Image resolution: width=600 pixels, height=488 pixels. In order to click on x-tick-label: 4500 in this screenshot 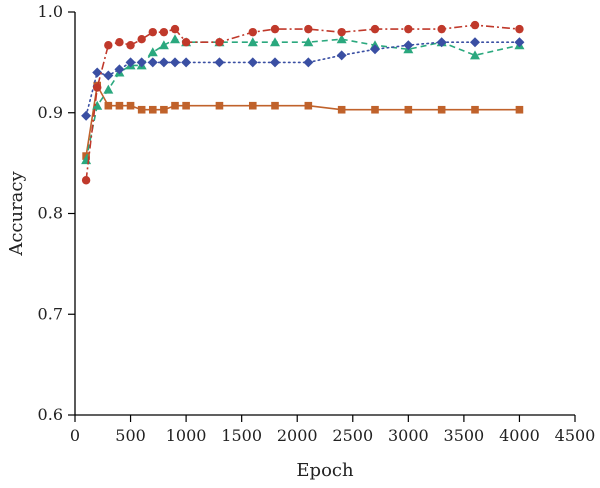, I will do `click(575, 435)`.